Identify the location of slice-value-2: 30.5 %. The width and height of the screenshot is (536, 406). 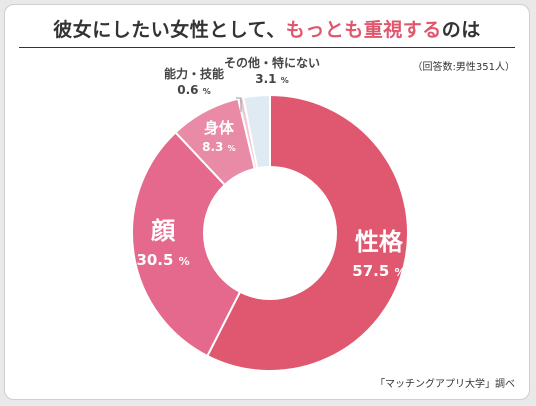
(162, 260).